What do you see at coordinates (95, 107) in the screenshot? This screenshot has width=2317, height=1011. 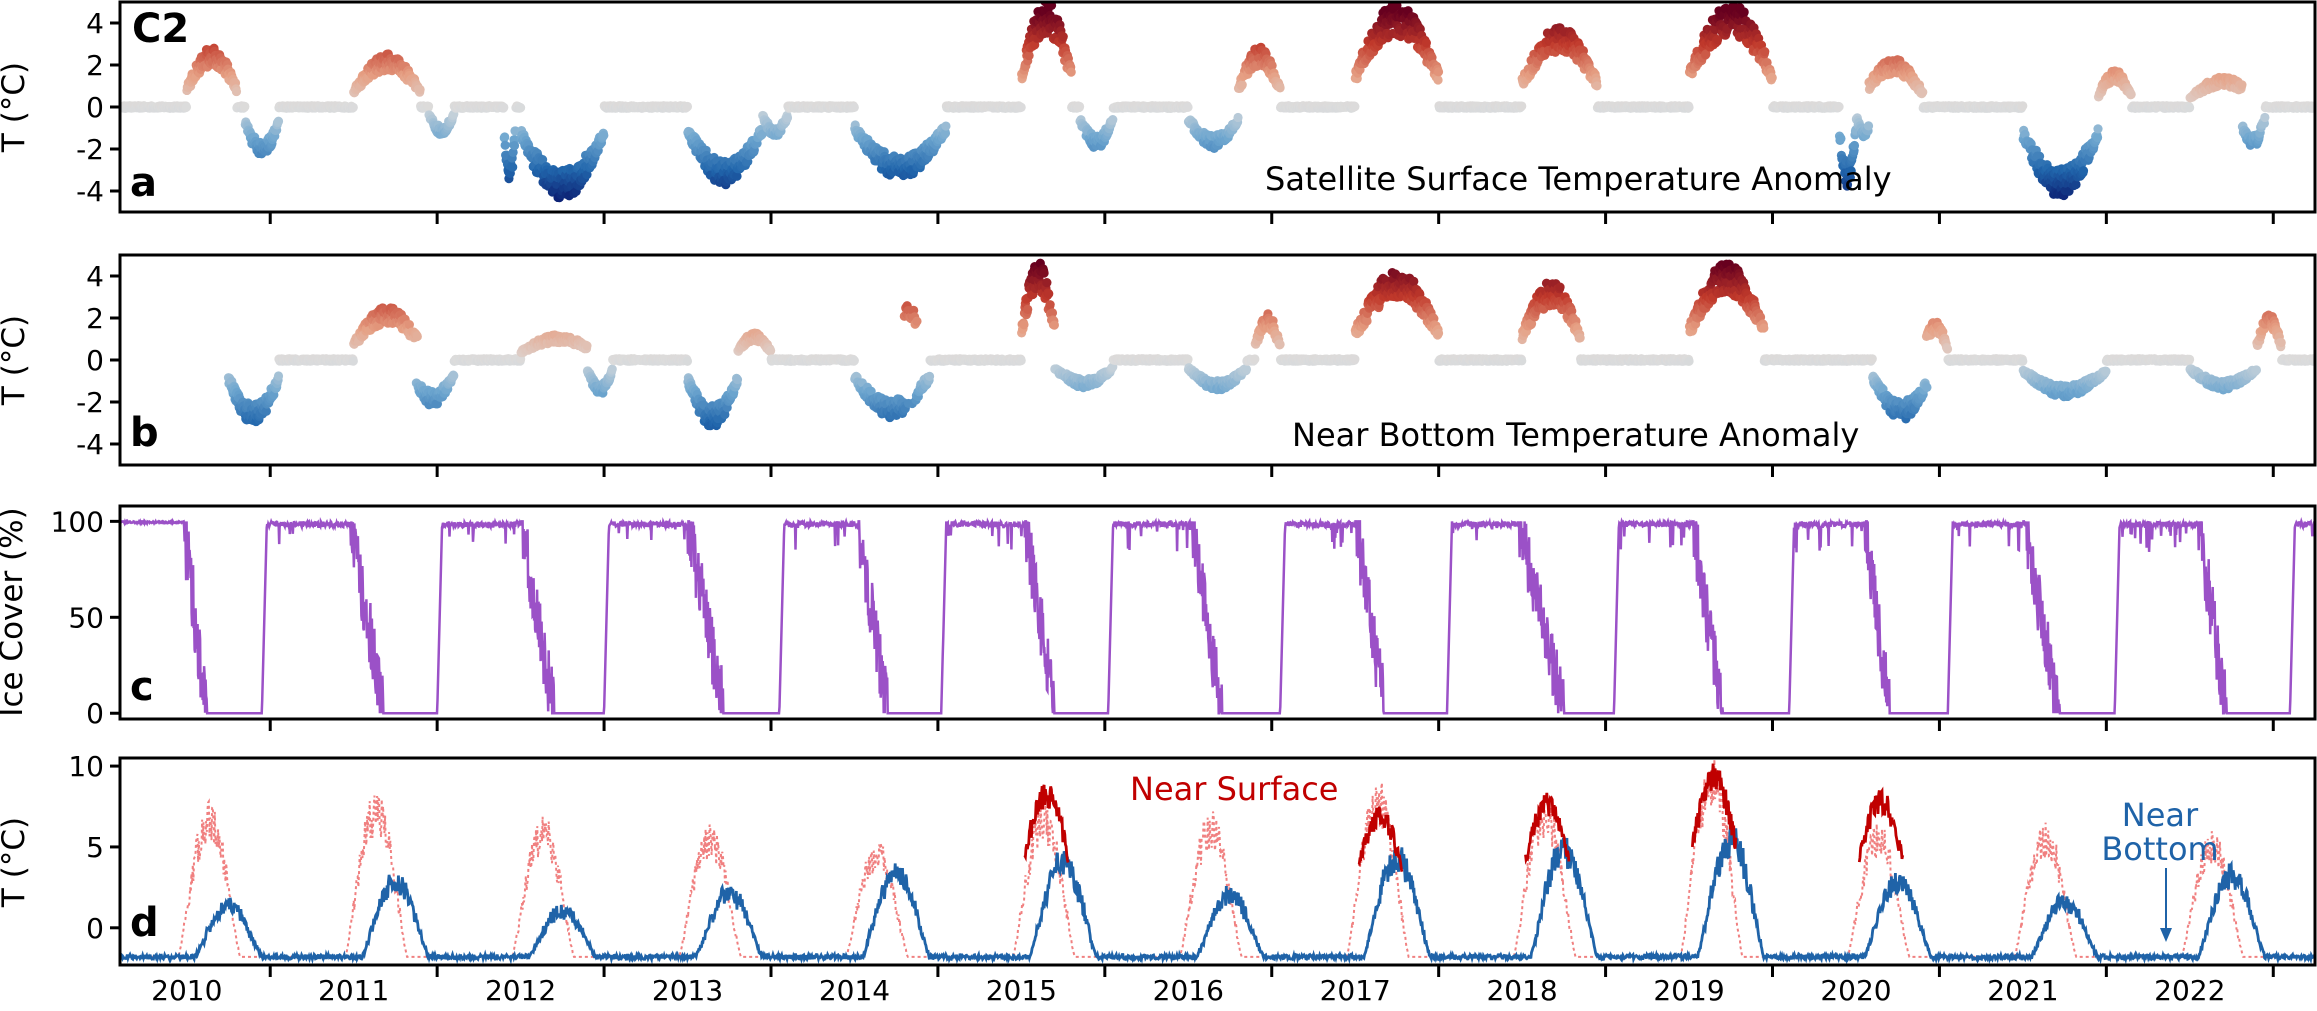 I see `y-tick-label: 0` at bounding box center [95, 107].